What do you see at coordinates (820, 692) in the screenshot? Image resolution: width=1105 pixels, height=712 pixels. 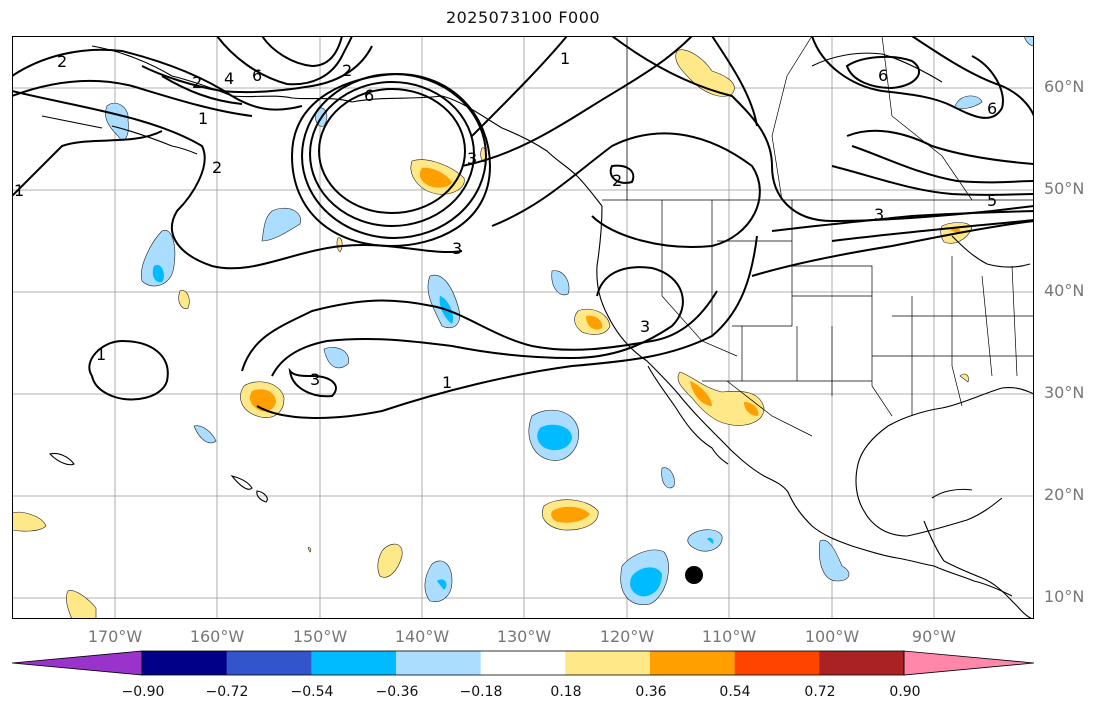 I see `colorbar-tick-label: 0.72` at bounding box center [820, 692].